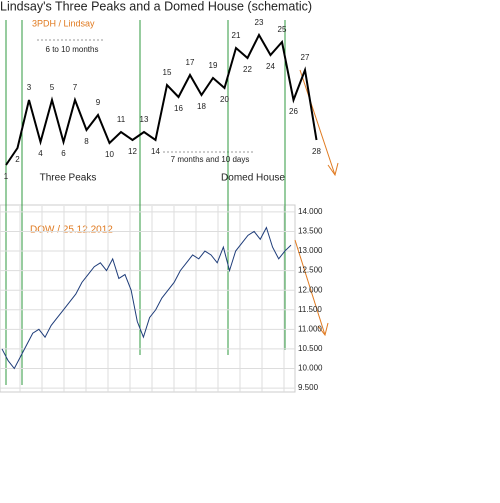 The width and height of the screenshot is (500, 503). What do you see at coordinates (146, 96) in the screenshot?
I see `interval-lines` at bounding box center [146, 96].